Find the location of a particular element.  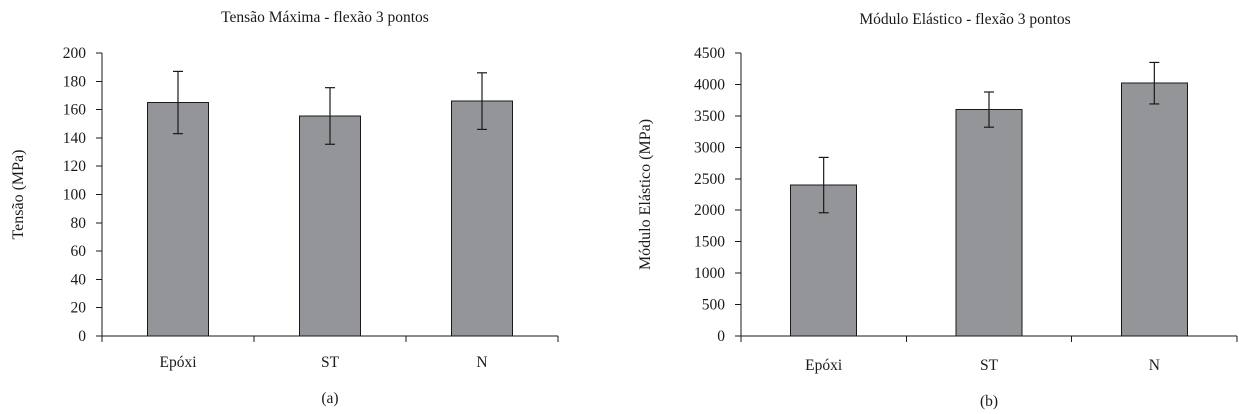

y-tick-label: 1500 is located at coordinates (709, 242).